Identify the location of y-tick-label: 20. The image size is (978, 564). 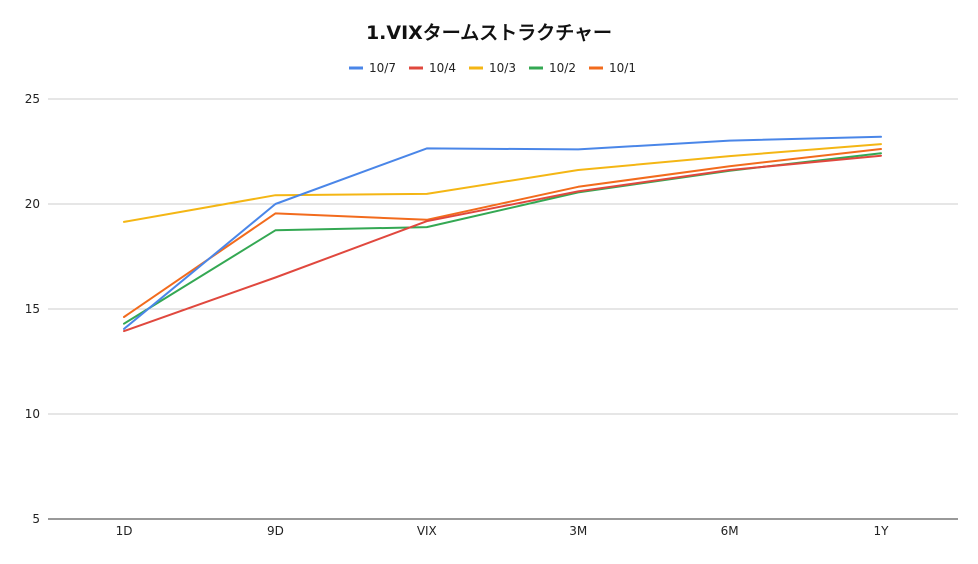
(32, 204).